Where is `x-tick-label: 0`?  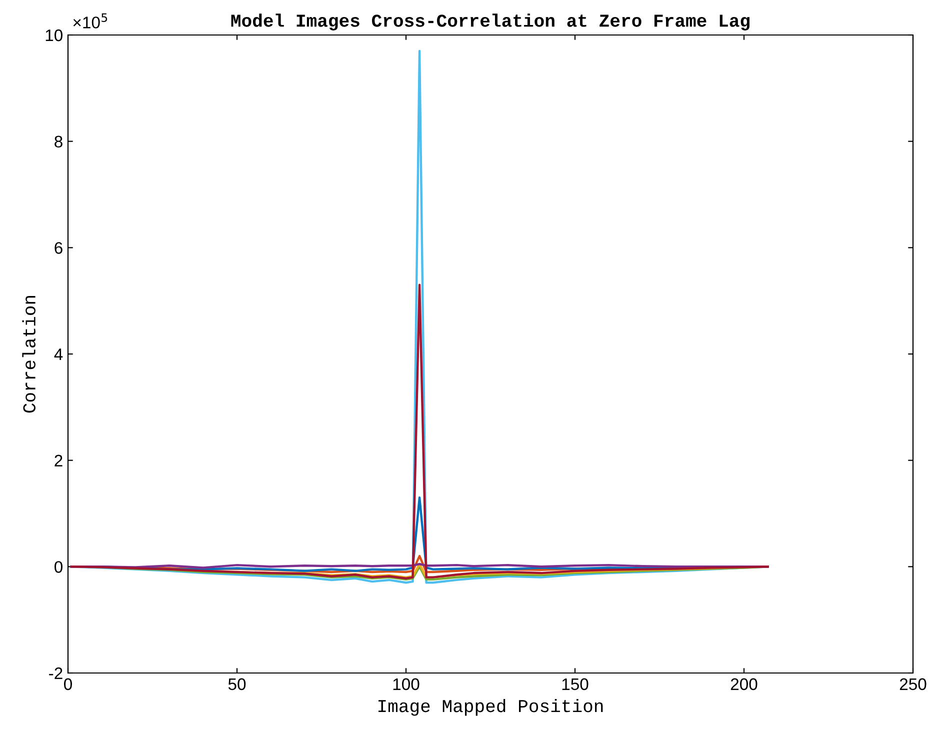 x-tick-label: 0 is located at coordinates (68, 684).